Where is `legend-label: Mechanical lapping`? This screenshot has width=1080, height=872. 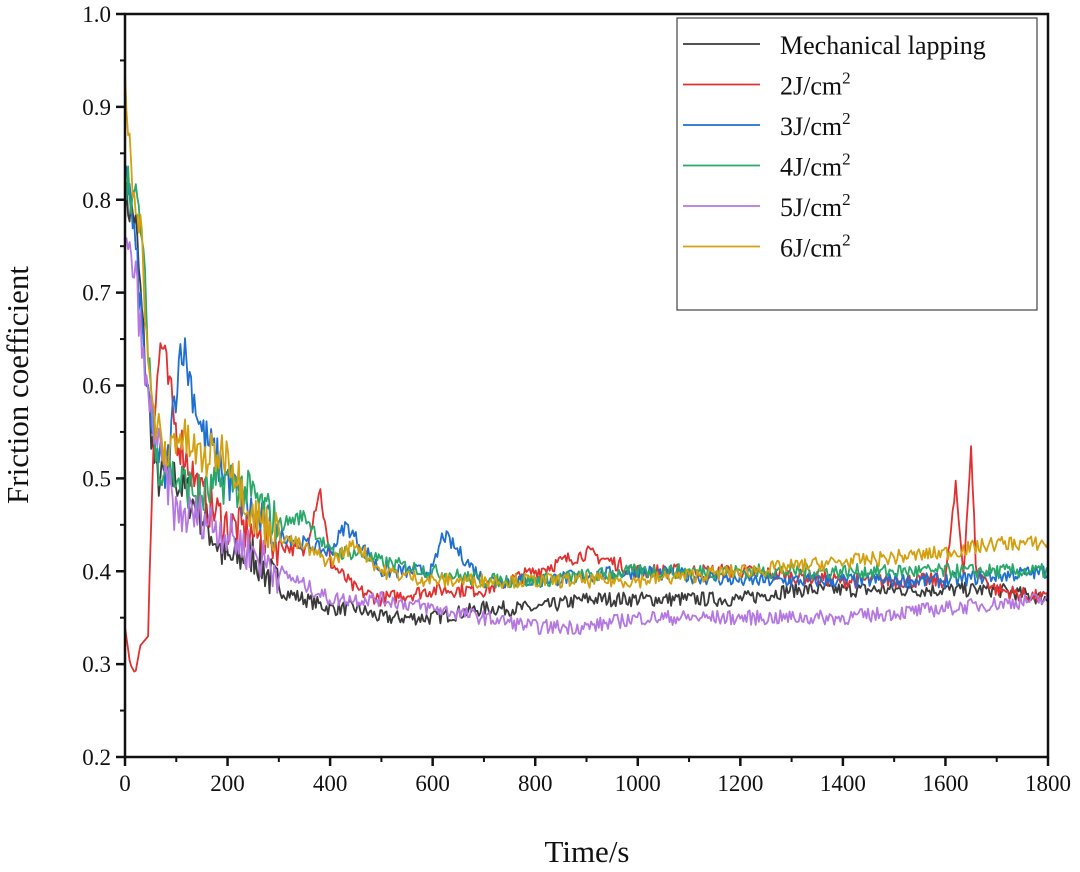
legend-label: Mechanical lapping is located at coordinates (883, 45).